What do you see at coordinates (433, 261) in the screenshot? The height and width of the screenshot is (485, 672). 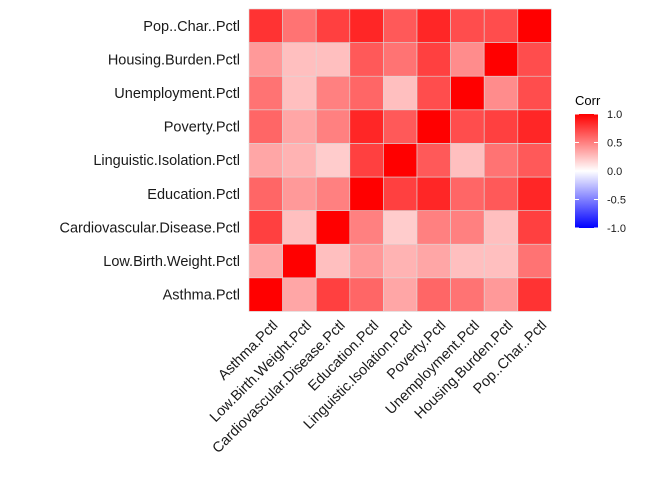 I see `heatmap-cell-poverty-pctl-low-birth-weight-pctl` at bounding box center [433, 261].